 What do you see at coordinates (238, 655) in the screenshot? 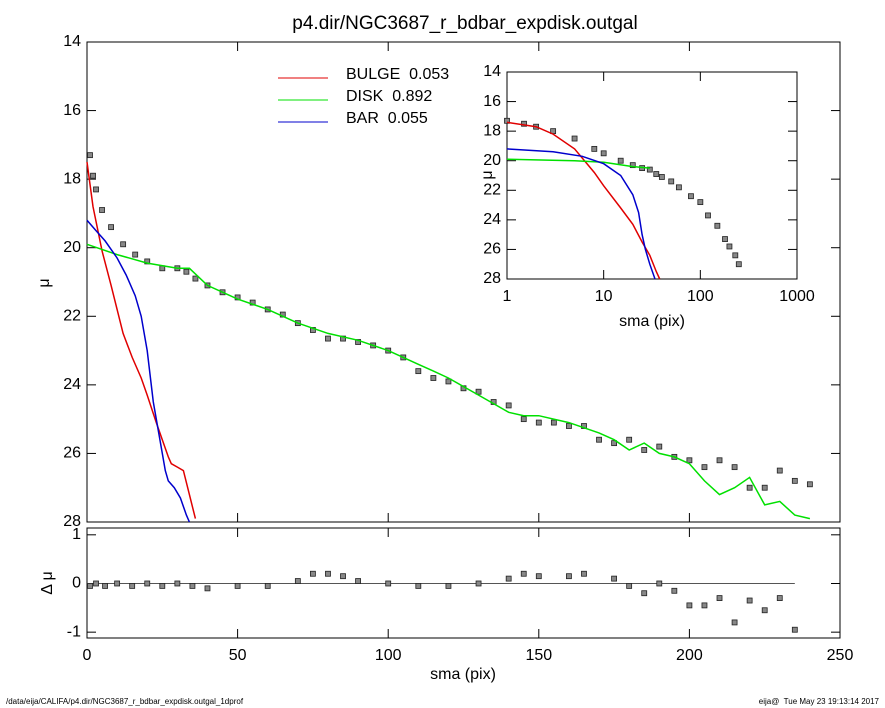
I see `x-tick-label: 50` at bounding box center [238, 655].